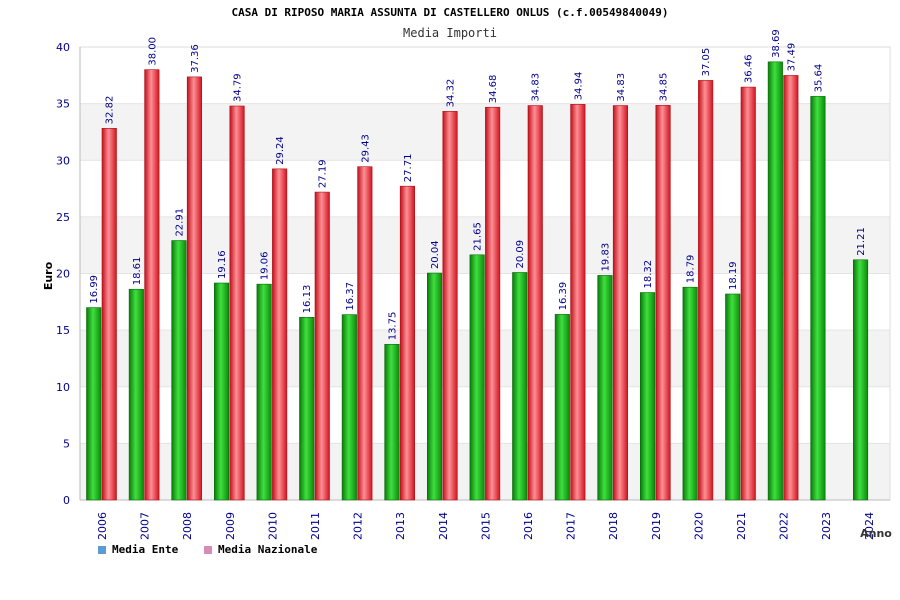 The width and height of the screenshot is (900, 600). Describe the element at coordinates (63, 387) in the screenshot. I see `y-tick-label: 10` at that location.